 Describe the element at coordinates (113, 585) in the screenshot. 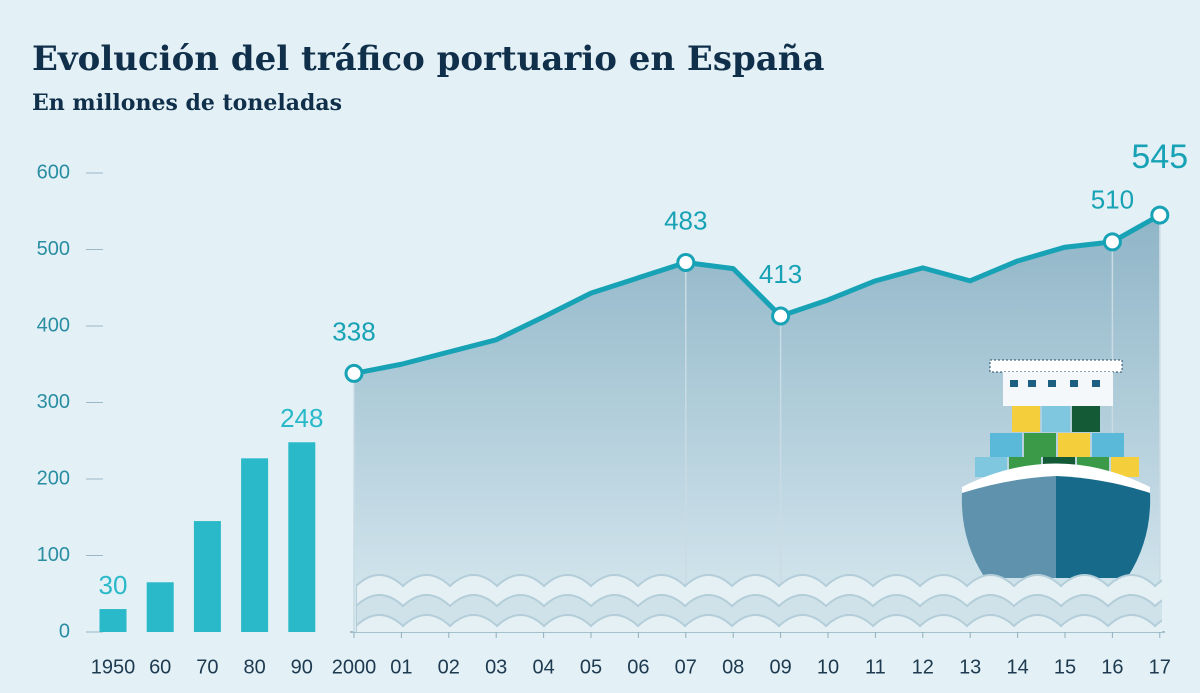

I see `data-label: 30` at that location.